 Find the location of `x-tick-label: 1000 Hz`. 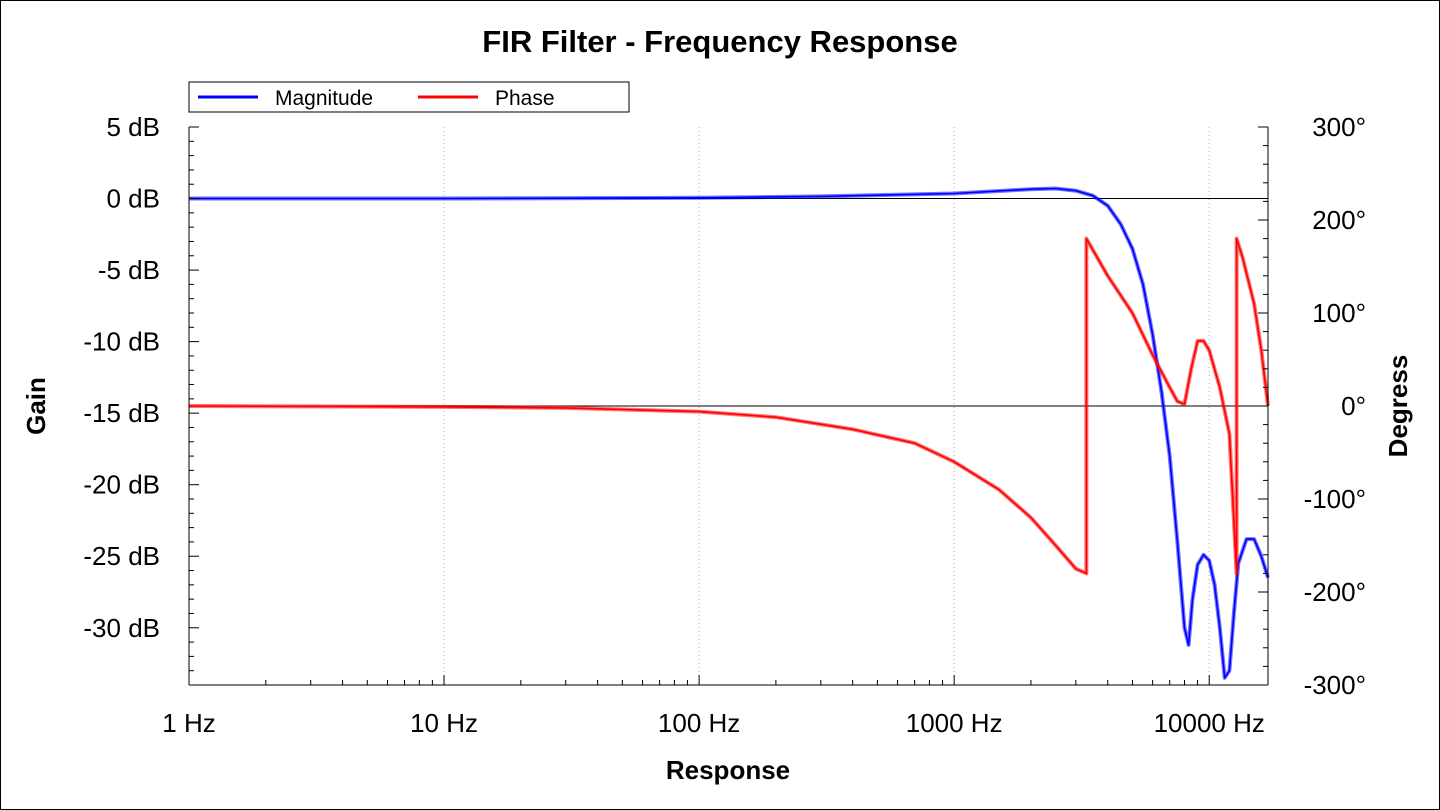

x-tick-label: 1000 Hz is located at coordinates (954, 723).